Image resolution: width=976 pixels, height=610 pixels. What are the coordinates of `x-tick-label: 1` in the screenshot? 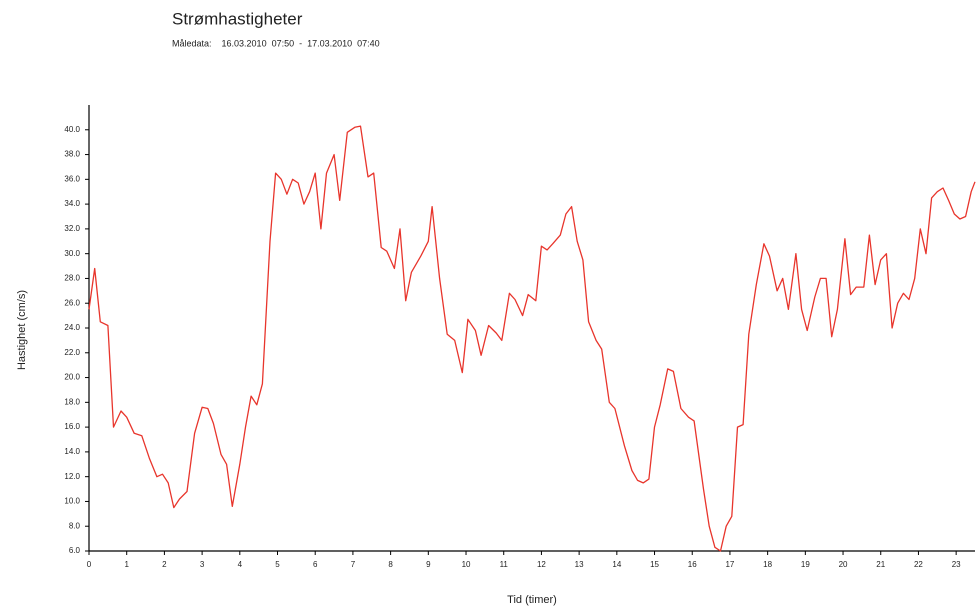 It's located at (126, 564).